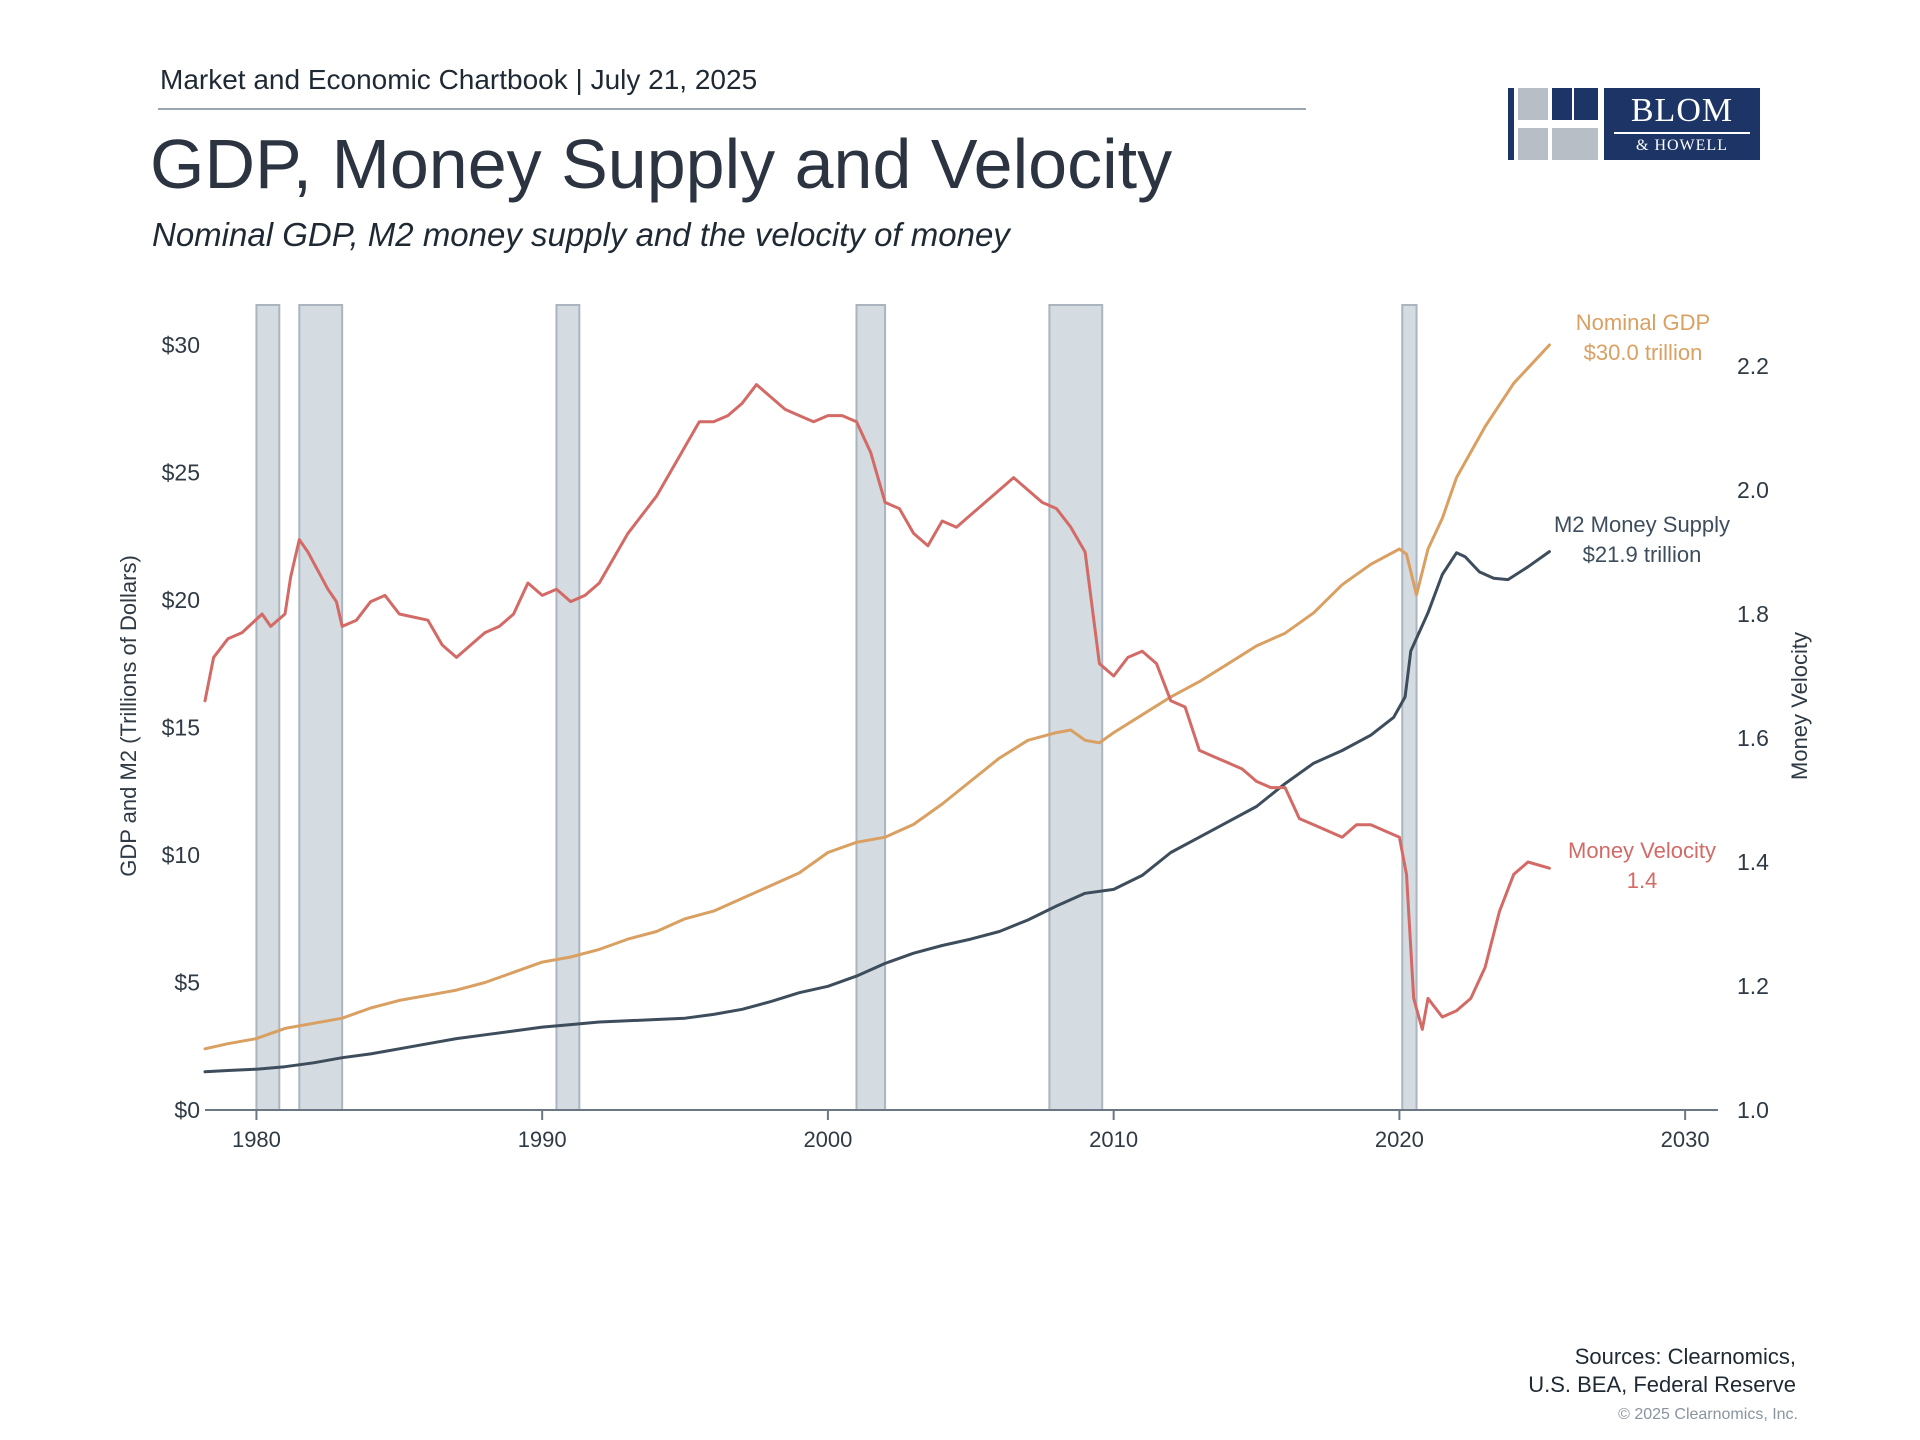  I want to click on series-label-name: Money Velocity, so click(1642, 850).